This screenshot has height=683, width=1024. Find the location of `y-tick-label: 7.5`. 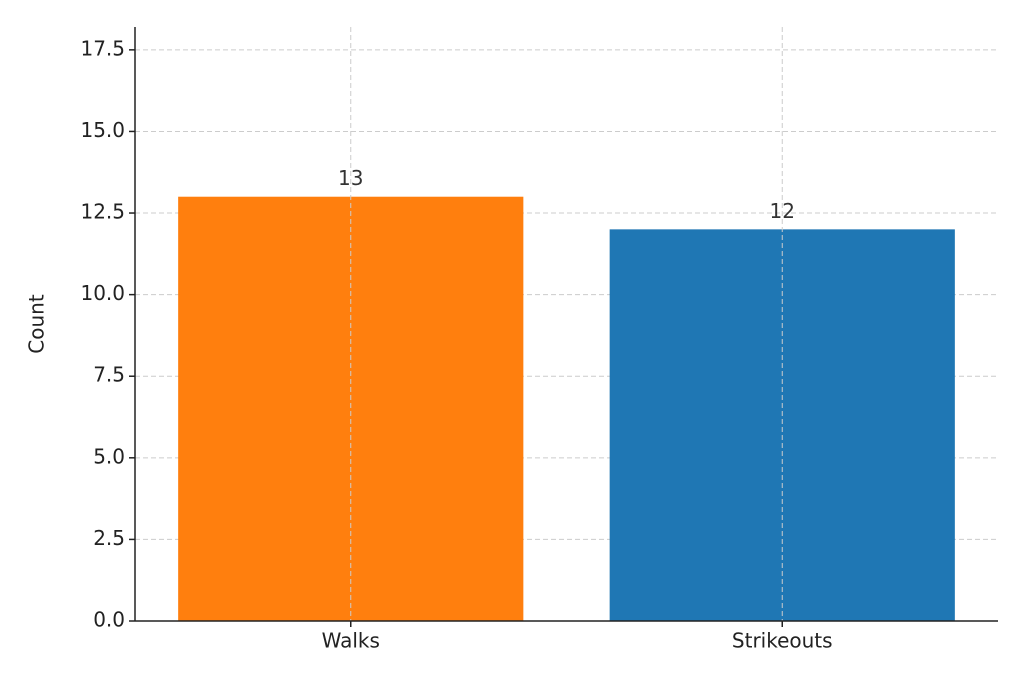

y-tick-label: 7.5 is located at coordinates (109, 375).